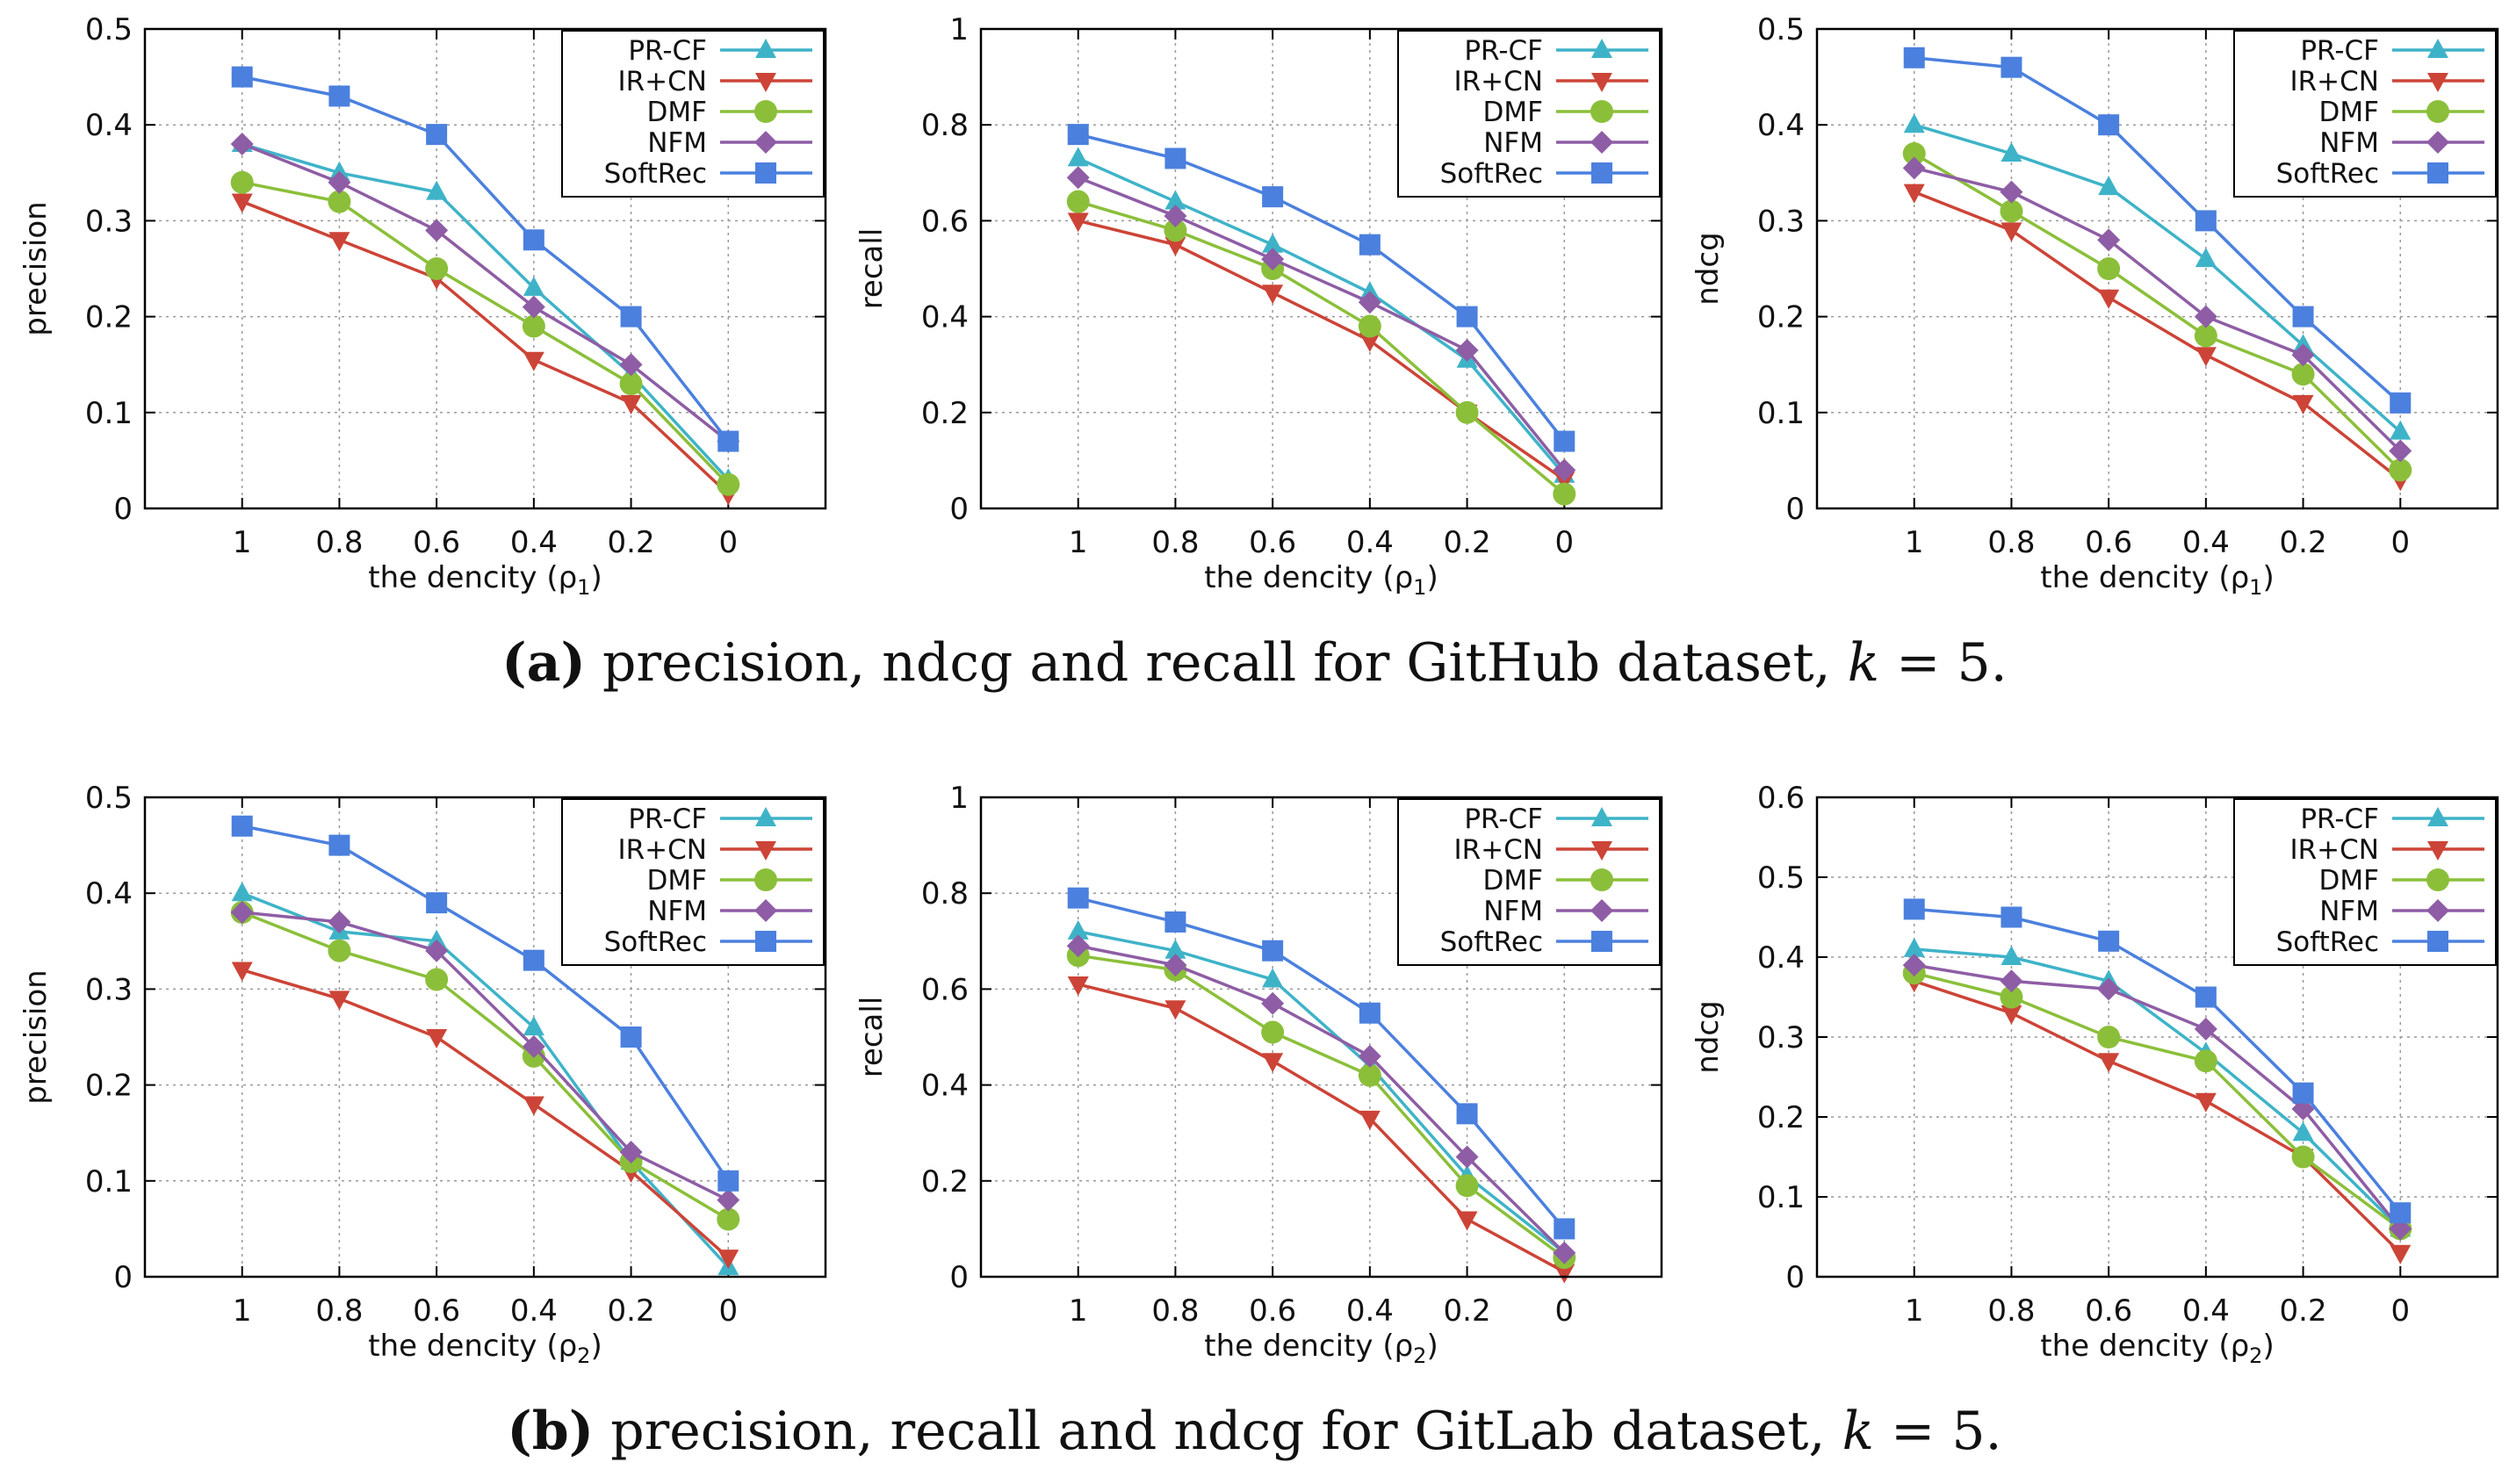  I want to click on x-tick-label: 0.6, so click(1272, 542).